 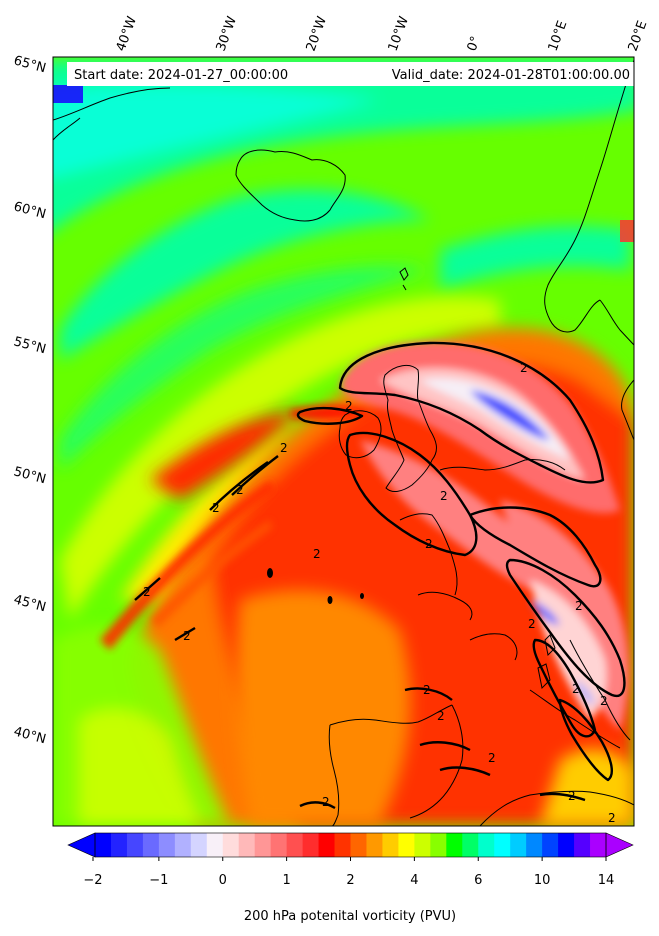 What do you see at coordinates (558, 36) in the screenshot?
I see `lon-label-10e: 10°E` at bounding box center [558, 36].